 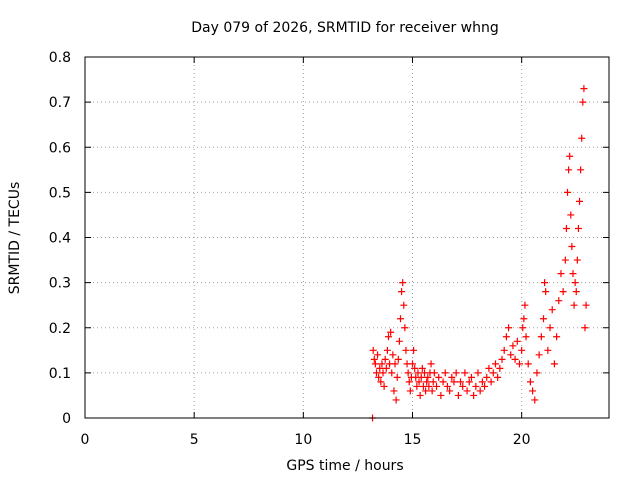 What do you see at coordinates (85, 440) in the screenshot?
I see `x-tick-label: 0` at bounding box center [85, 440].